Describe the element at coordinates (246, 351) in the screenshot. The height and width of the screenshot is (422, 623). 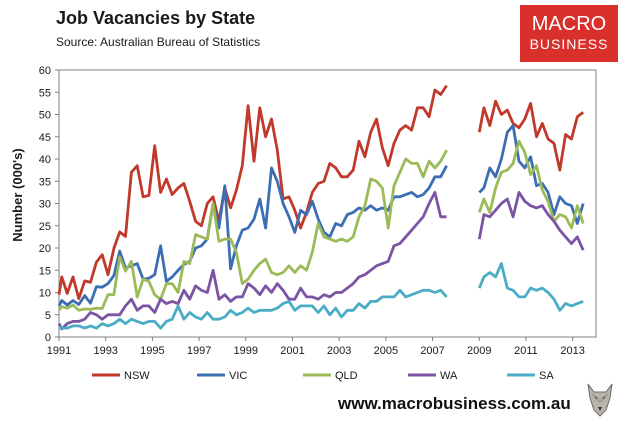
I see `x-tick-label: 1999` at that location.